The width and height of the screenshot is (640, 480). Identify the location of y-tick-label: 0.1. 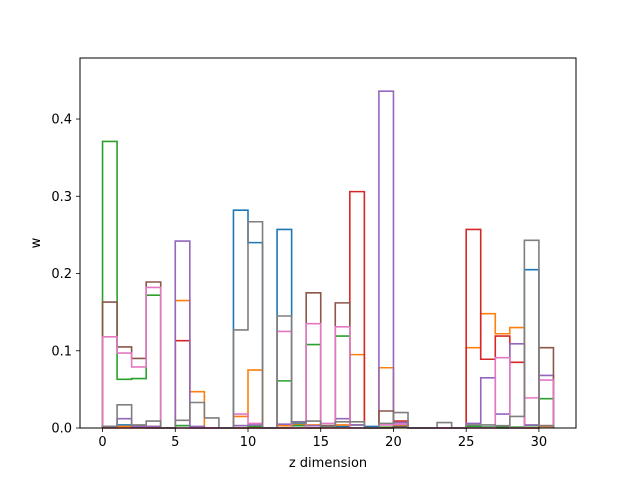
(61, 351).